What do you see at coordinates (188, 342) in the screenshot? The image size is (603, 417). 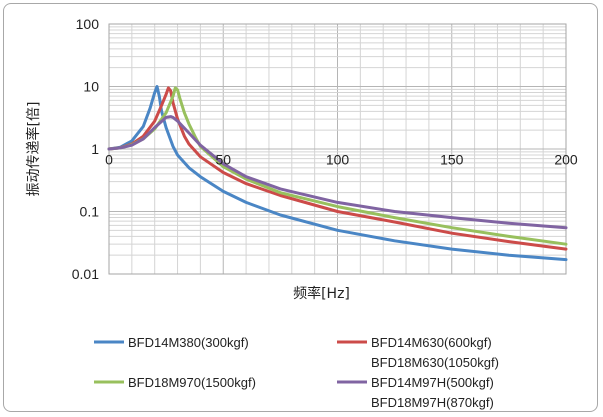 I see `legend-label: BFD14M380(300kgf)` at bounding box center [188, 342].